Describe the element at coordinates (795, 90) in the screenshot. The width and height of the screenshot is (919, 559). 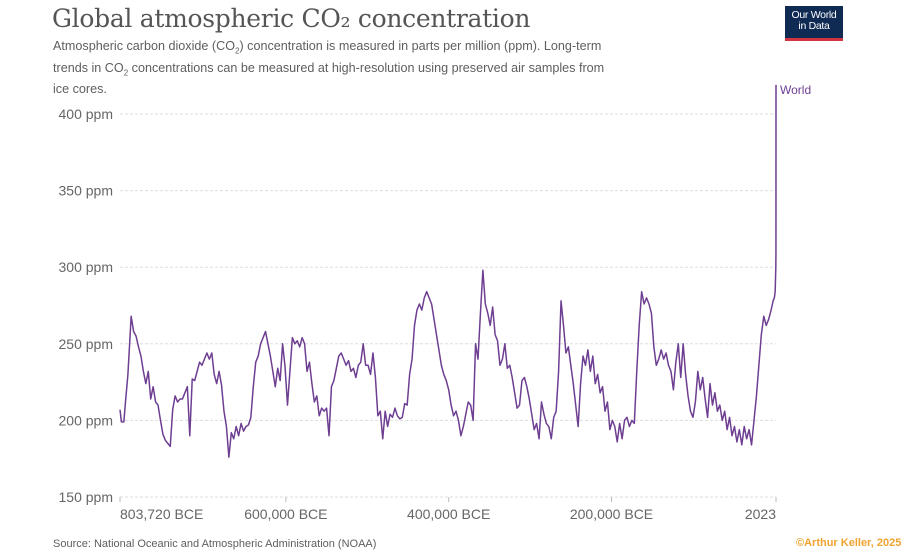
I see `series-label: World` at that location.